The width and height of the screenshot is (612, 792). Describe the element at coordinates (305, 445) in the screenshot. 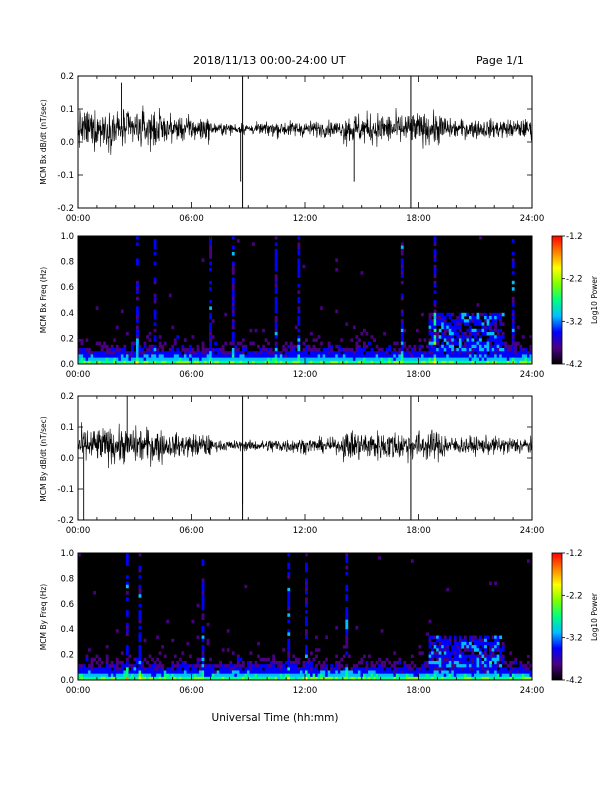

I see `dbdt-trace` at that location.